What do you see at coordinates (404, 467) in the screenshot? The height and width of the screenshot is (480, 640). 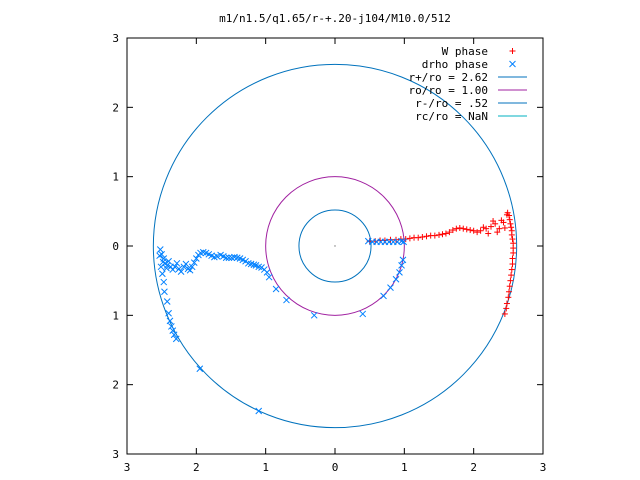 I see `x-tick-label: 1` at bounding box center [404, 467].